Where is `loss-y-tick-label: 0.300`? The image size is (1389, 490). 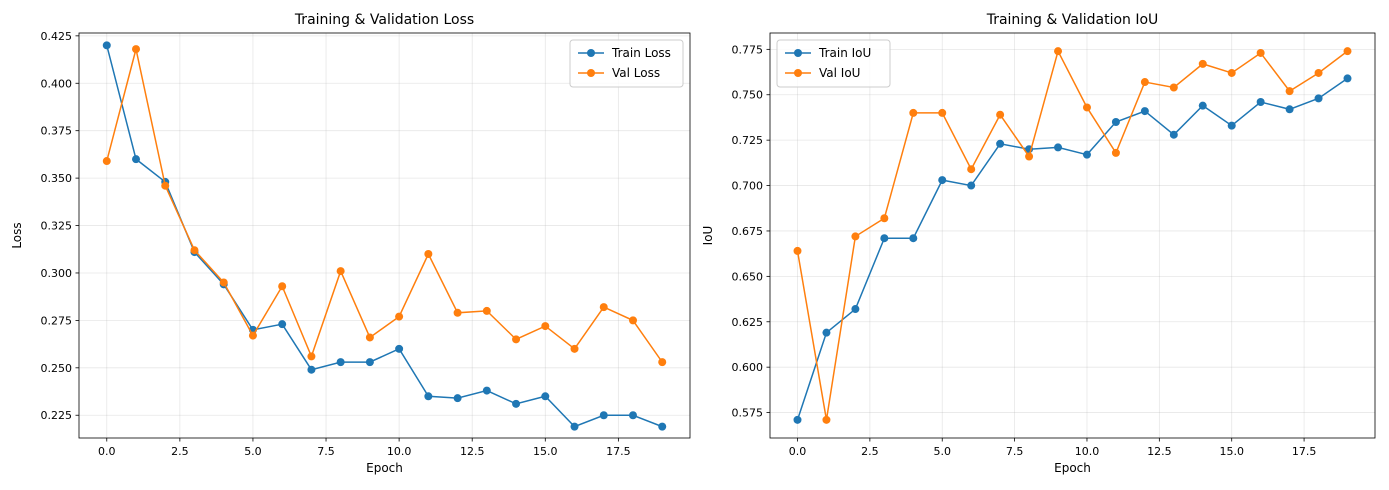 loss-y-tick-label: 0.300 is located at coordinates (57, 273).